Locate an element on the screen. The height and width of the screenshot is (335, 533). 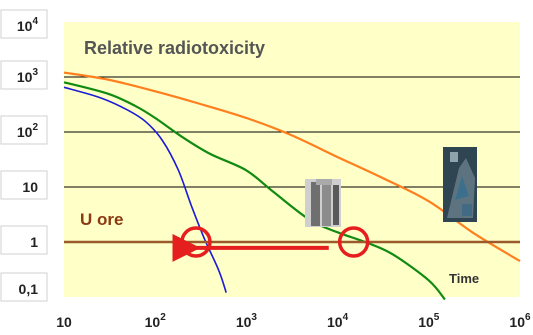
x-tick-label: 10⁴ is located at coordinates (338, 321).